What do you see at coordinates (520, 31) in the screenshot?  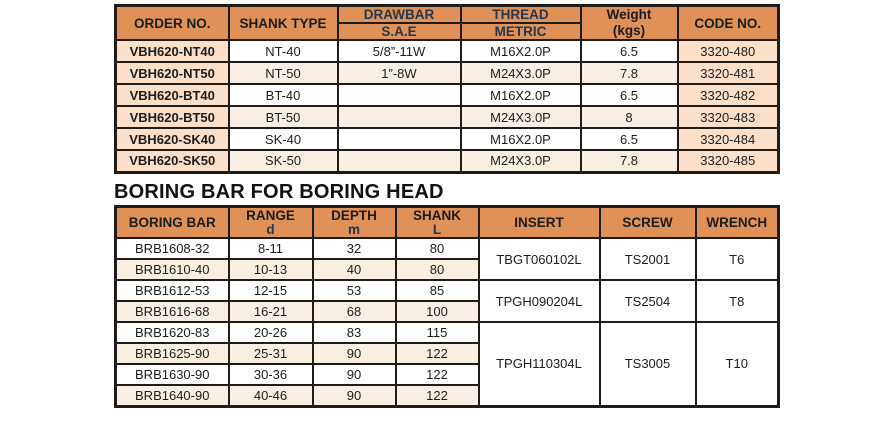 I see `header-metric: METRIC` at bounding box center [520, 31].